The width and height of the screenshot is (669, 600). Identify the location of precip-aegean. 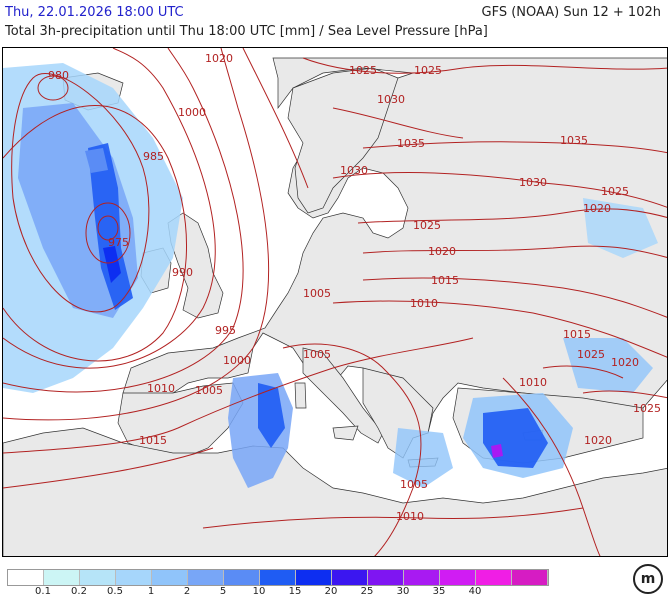
(423, 458).